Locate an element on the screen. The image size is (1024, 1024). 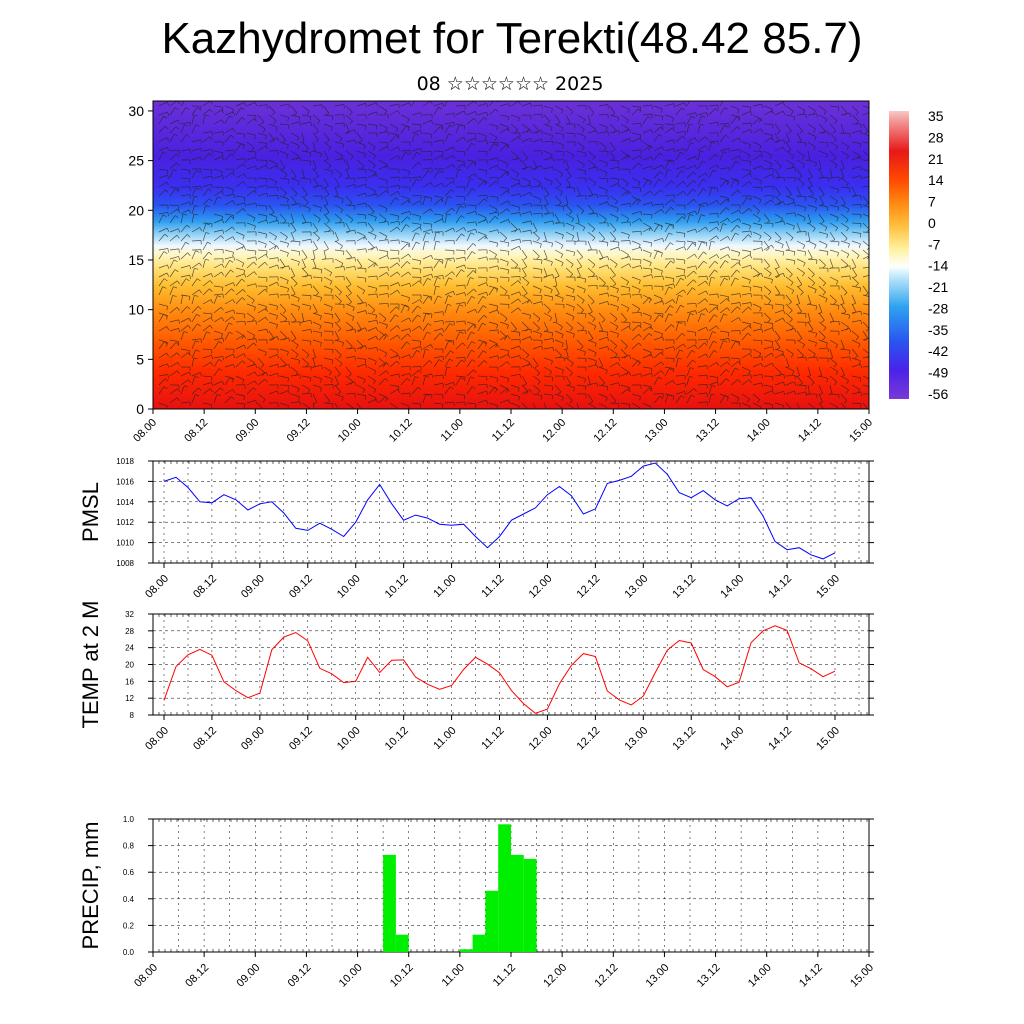
pmsl-xtick-label: 09.12 is located at coordinates (301, 587).